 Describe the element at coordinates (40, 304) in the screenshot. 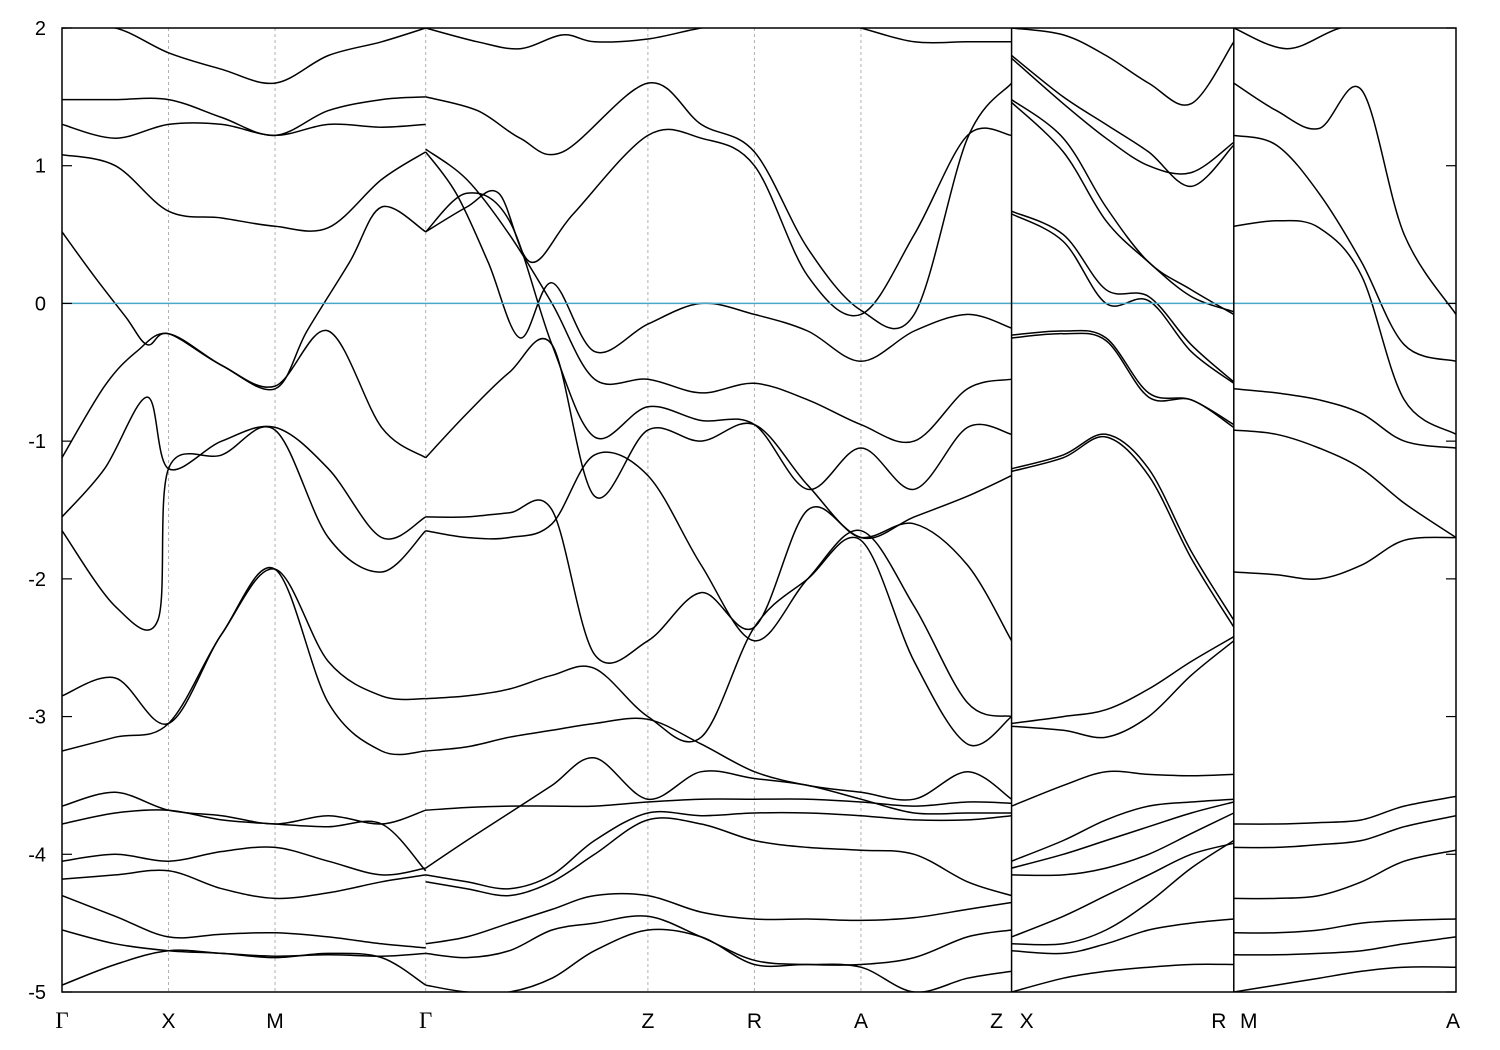

I see `y-tick-label: 0` at that location.